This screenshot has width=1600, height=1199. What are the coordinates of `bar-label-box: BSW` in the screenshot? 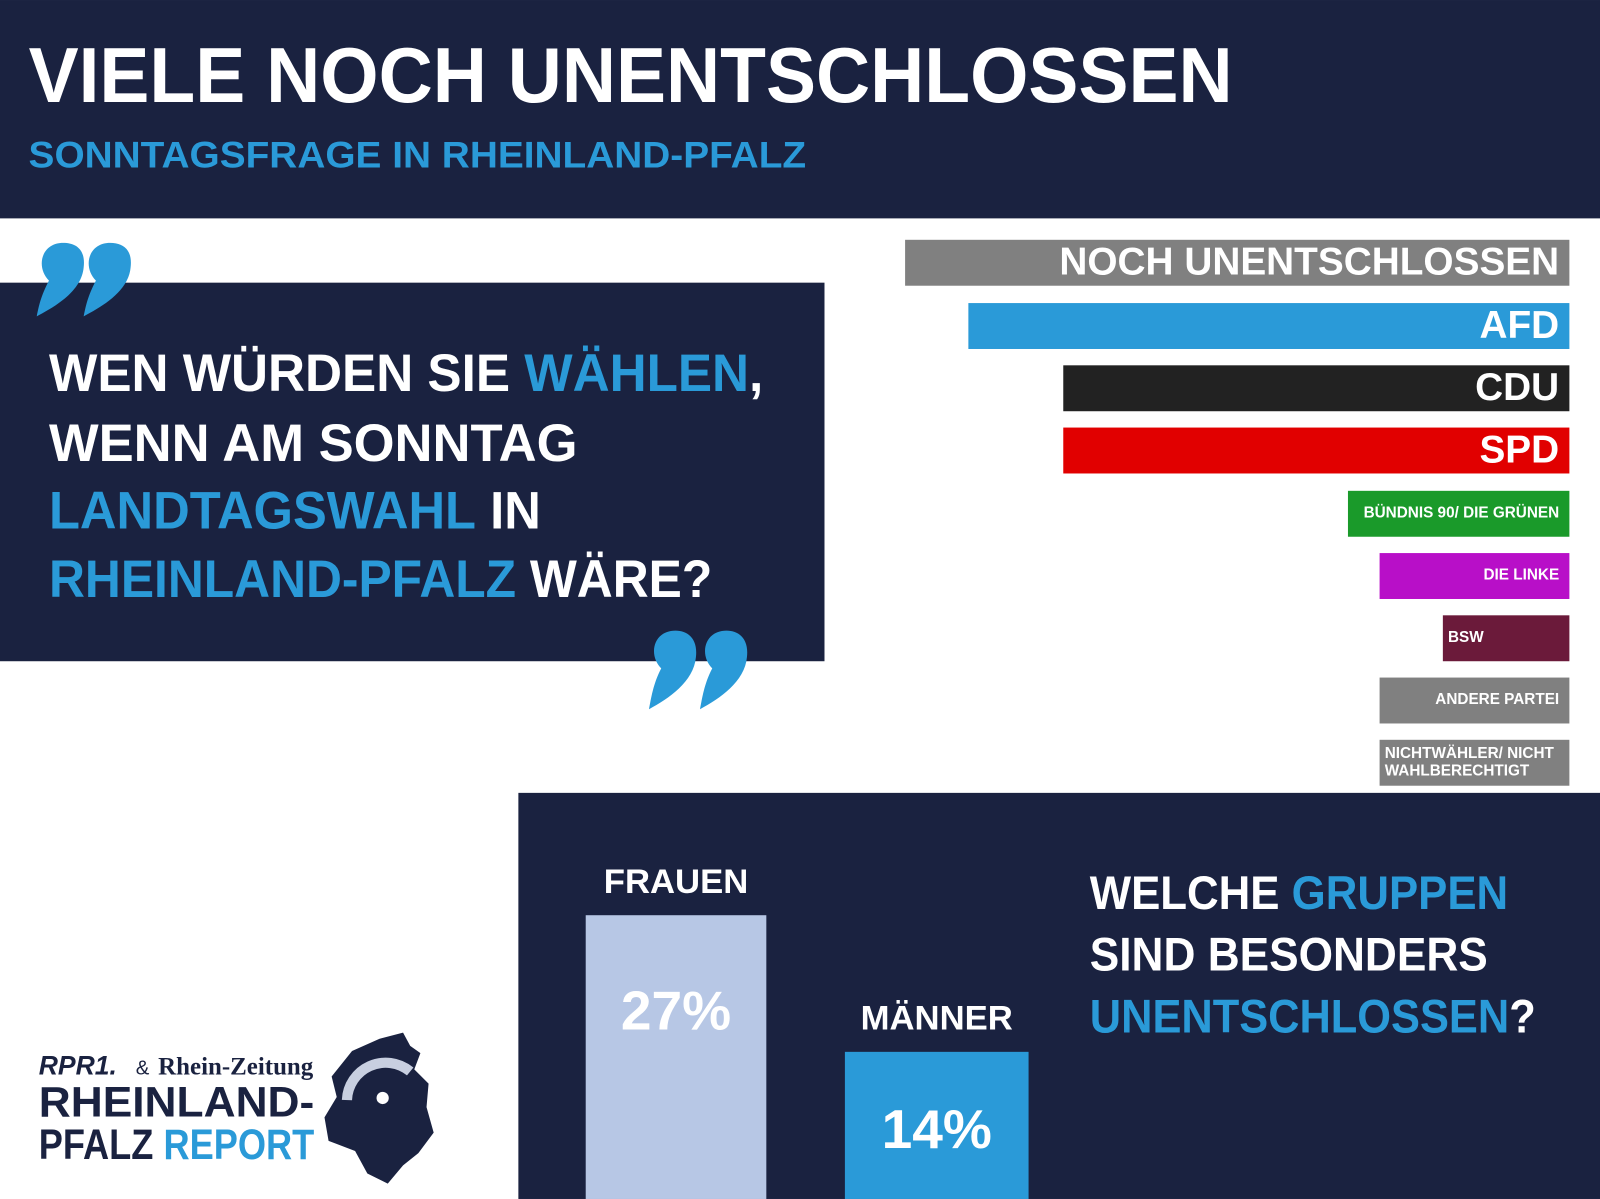 It's located at (1465, 637).